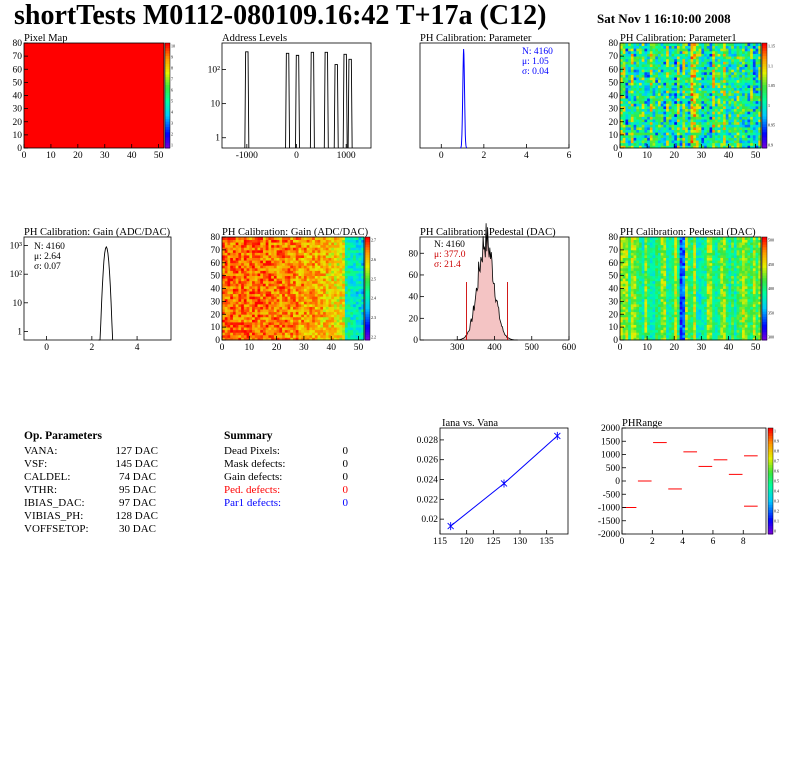 The image size is (796, 772). I want to click on x-tick-label: 300, so click(457, 348).